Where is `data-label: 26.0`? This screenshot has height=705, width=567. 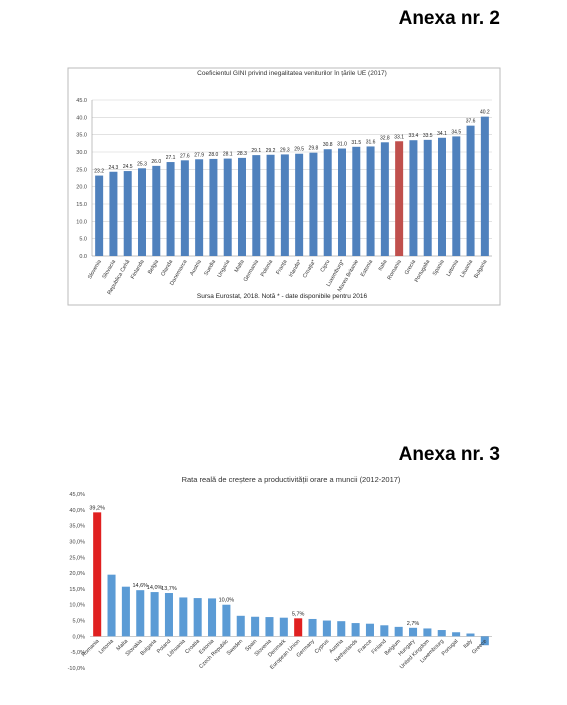 data-label: 26.0 is located at coordinates (156, 162).